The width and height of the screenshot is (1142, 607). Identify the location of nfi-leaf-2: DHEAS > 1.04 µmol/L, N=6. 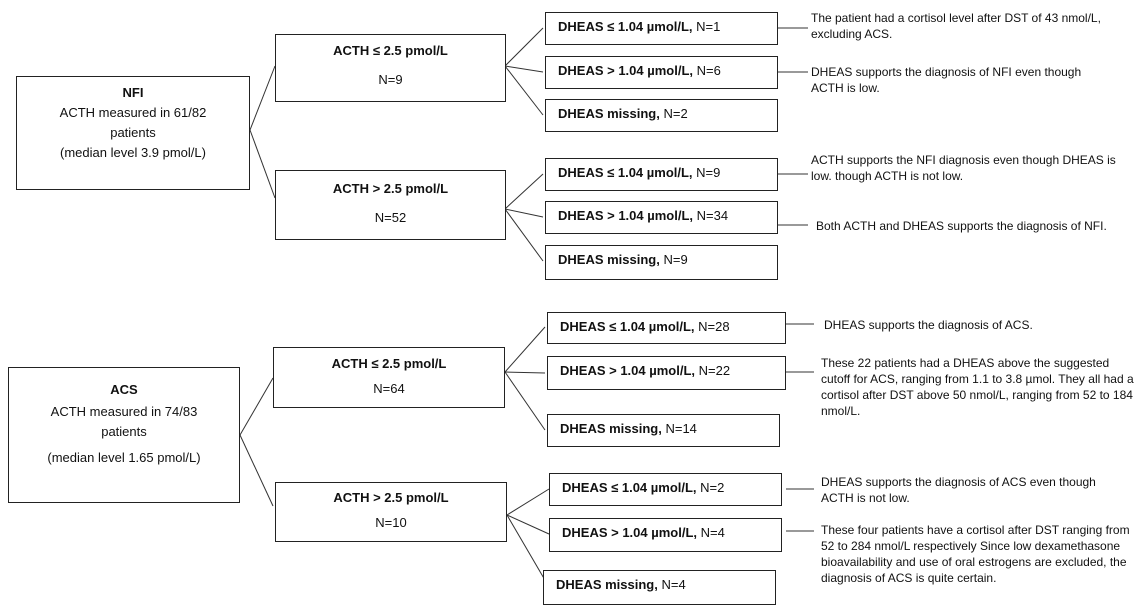
(661, 72).